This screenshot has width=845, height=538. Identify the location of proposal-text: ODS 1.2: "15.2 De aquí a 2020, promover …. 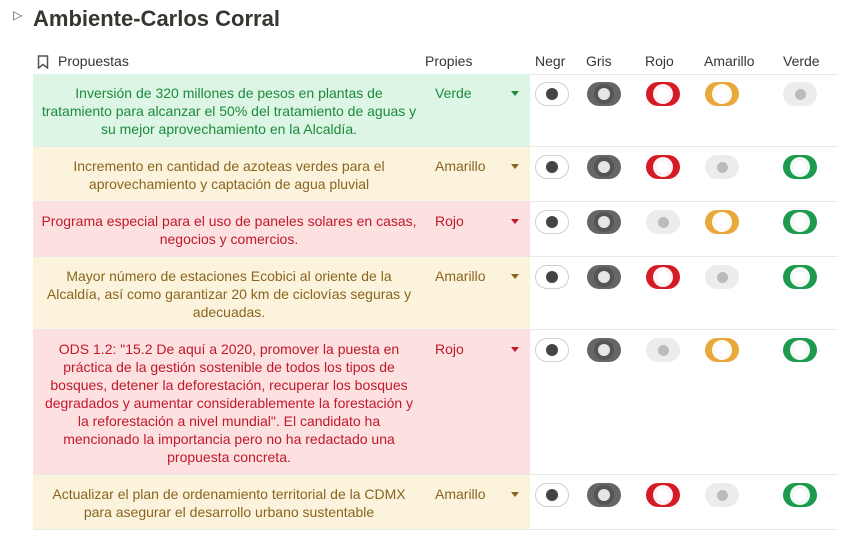
(229, 403).